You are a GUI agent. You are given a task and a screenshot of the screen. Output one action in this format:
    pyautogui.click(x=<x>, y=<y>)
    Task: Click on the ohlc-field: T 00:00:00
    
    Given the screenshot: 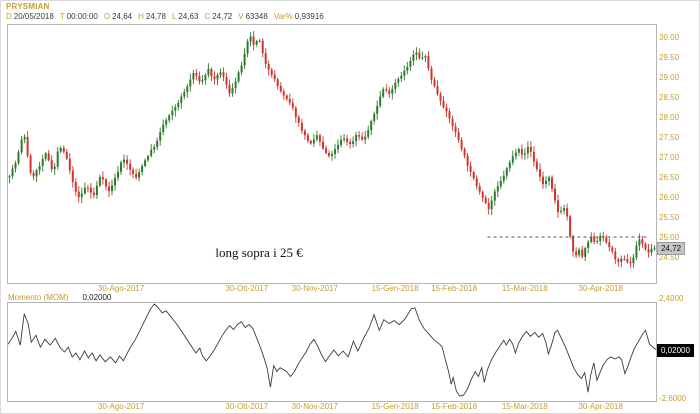 What is the action you would take?
    pyautogui.click(x=79, y=16)
    